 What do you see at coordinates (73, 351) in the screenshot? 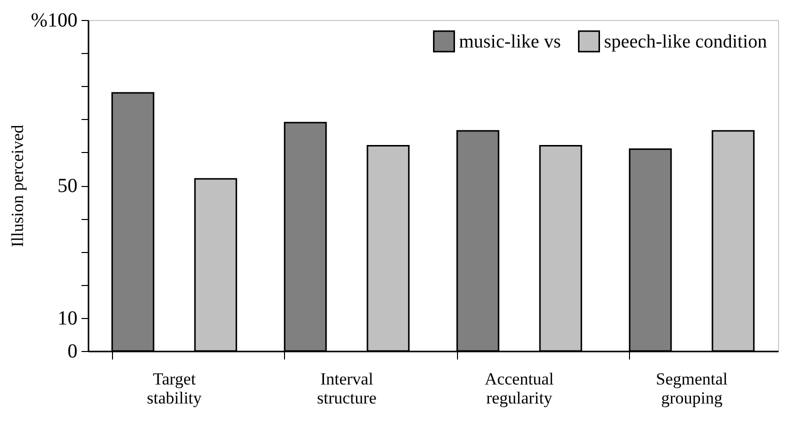
I see `y-tick-label: 0` at bounding box center [73, 351].